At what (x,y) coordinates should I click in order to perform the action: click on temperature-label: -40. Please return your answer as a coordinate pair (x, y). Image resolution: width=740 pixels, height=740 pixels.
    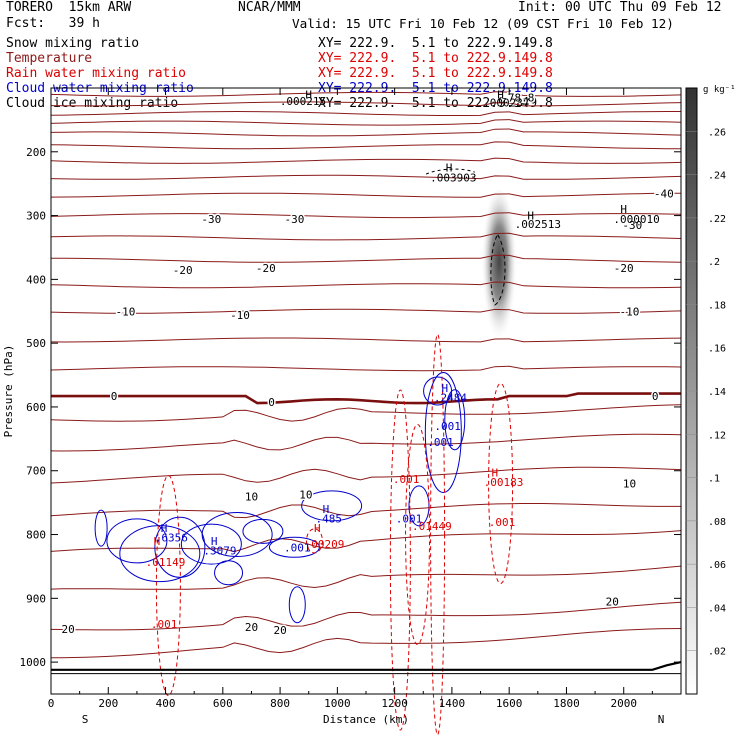
    Looking at the image, I should click on (664, 193).